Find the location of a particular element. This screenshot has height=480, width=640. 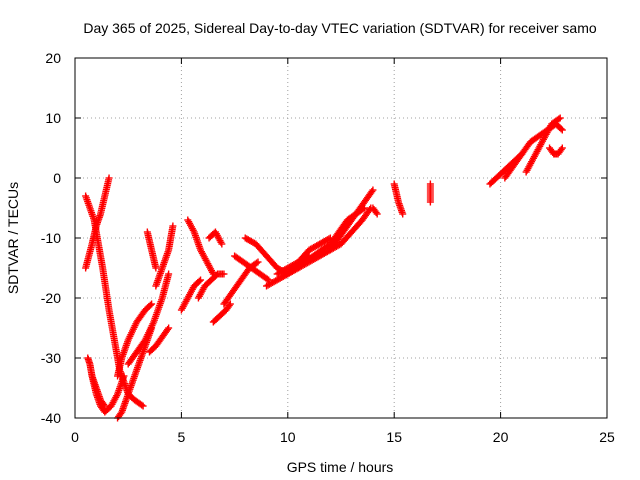

x-tick-label: 0 is located at coordinates (75, 437).